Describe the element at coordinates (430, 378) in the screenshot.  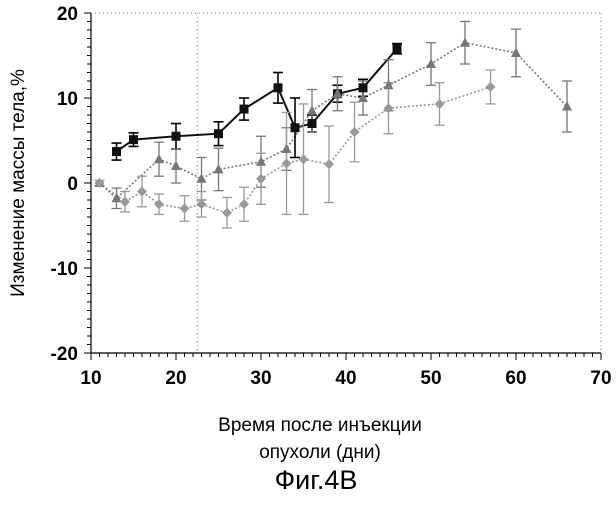
I see `x-tick-label: 50` at that location.